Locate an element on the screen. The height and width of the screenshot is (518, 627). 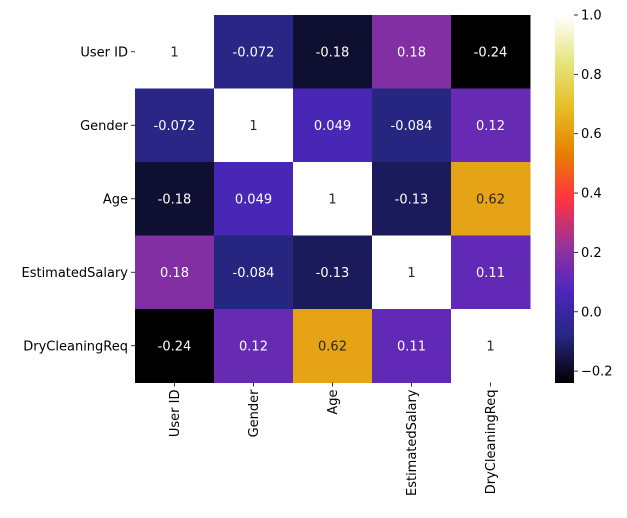
colorbar-tick-label: 0.2 is located at coordinates (591, 253).